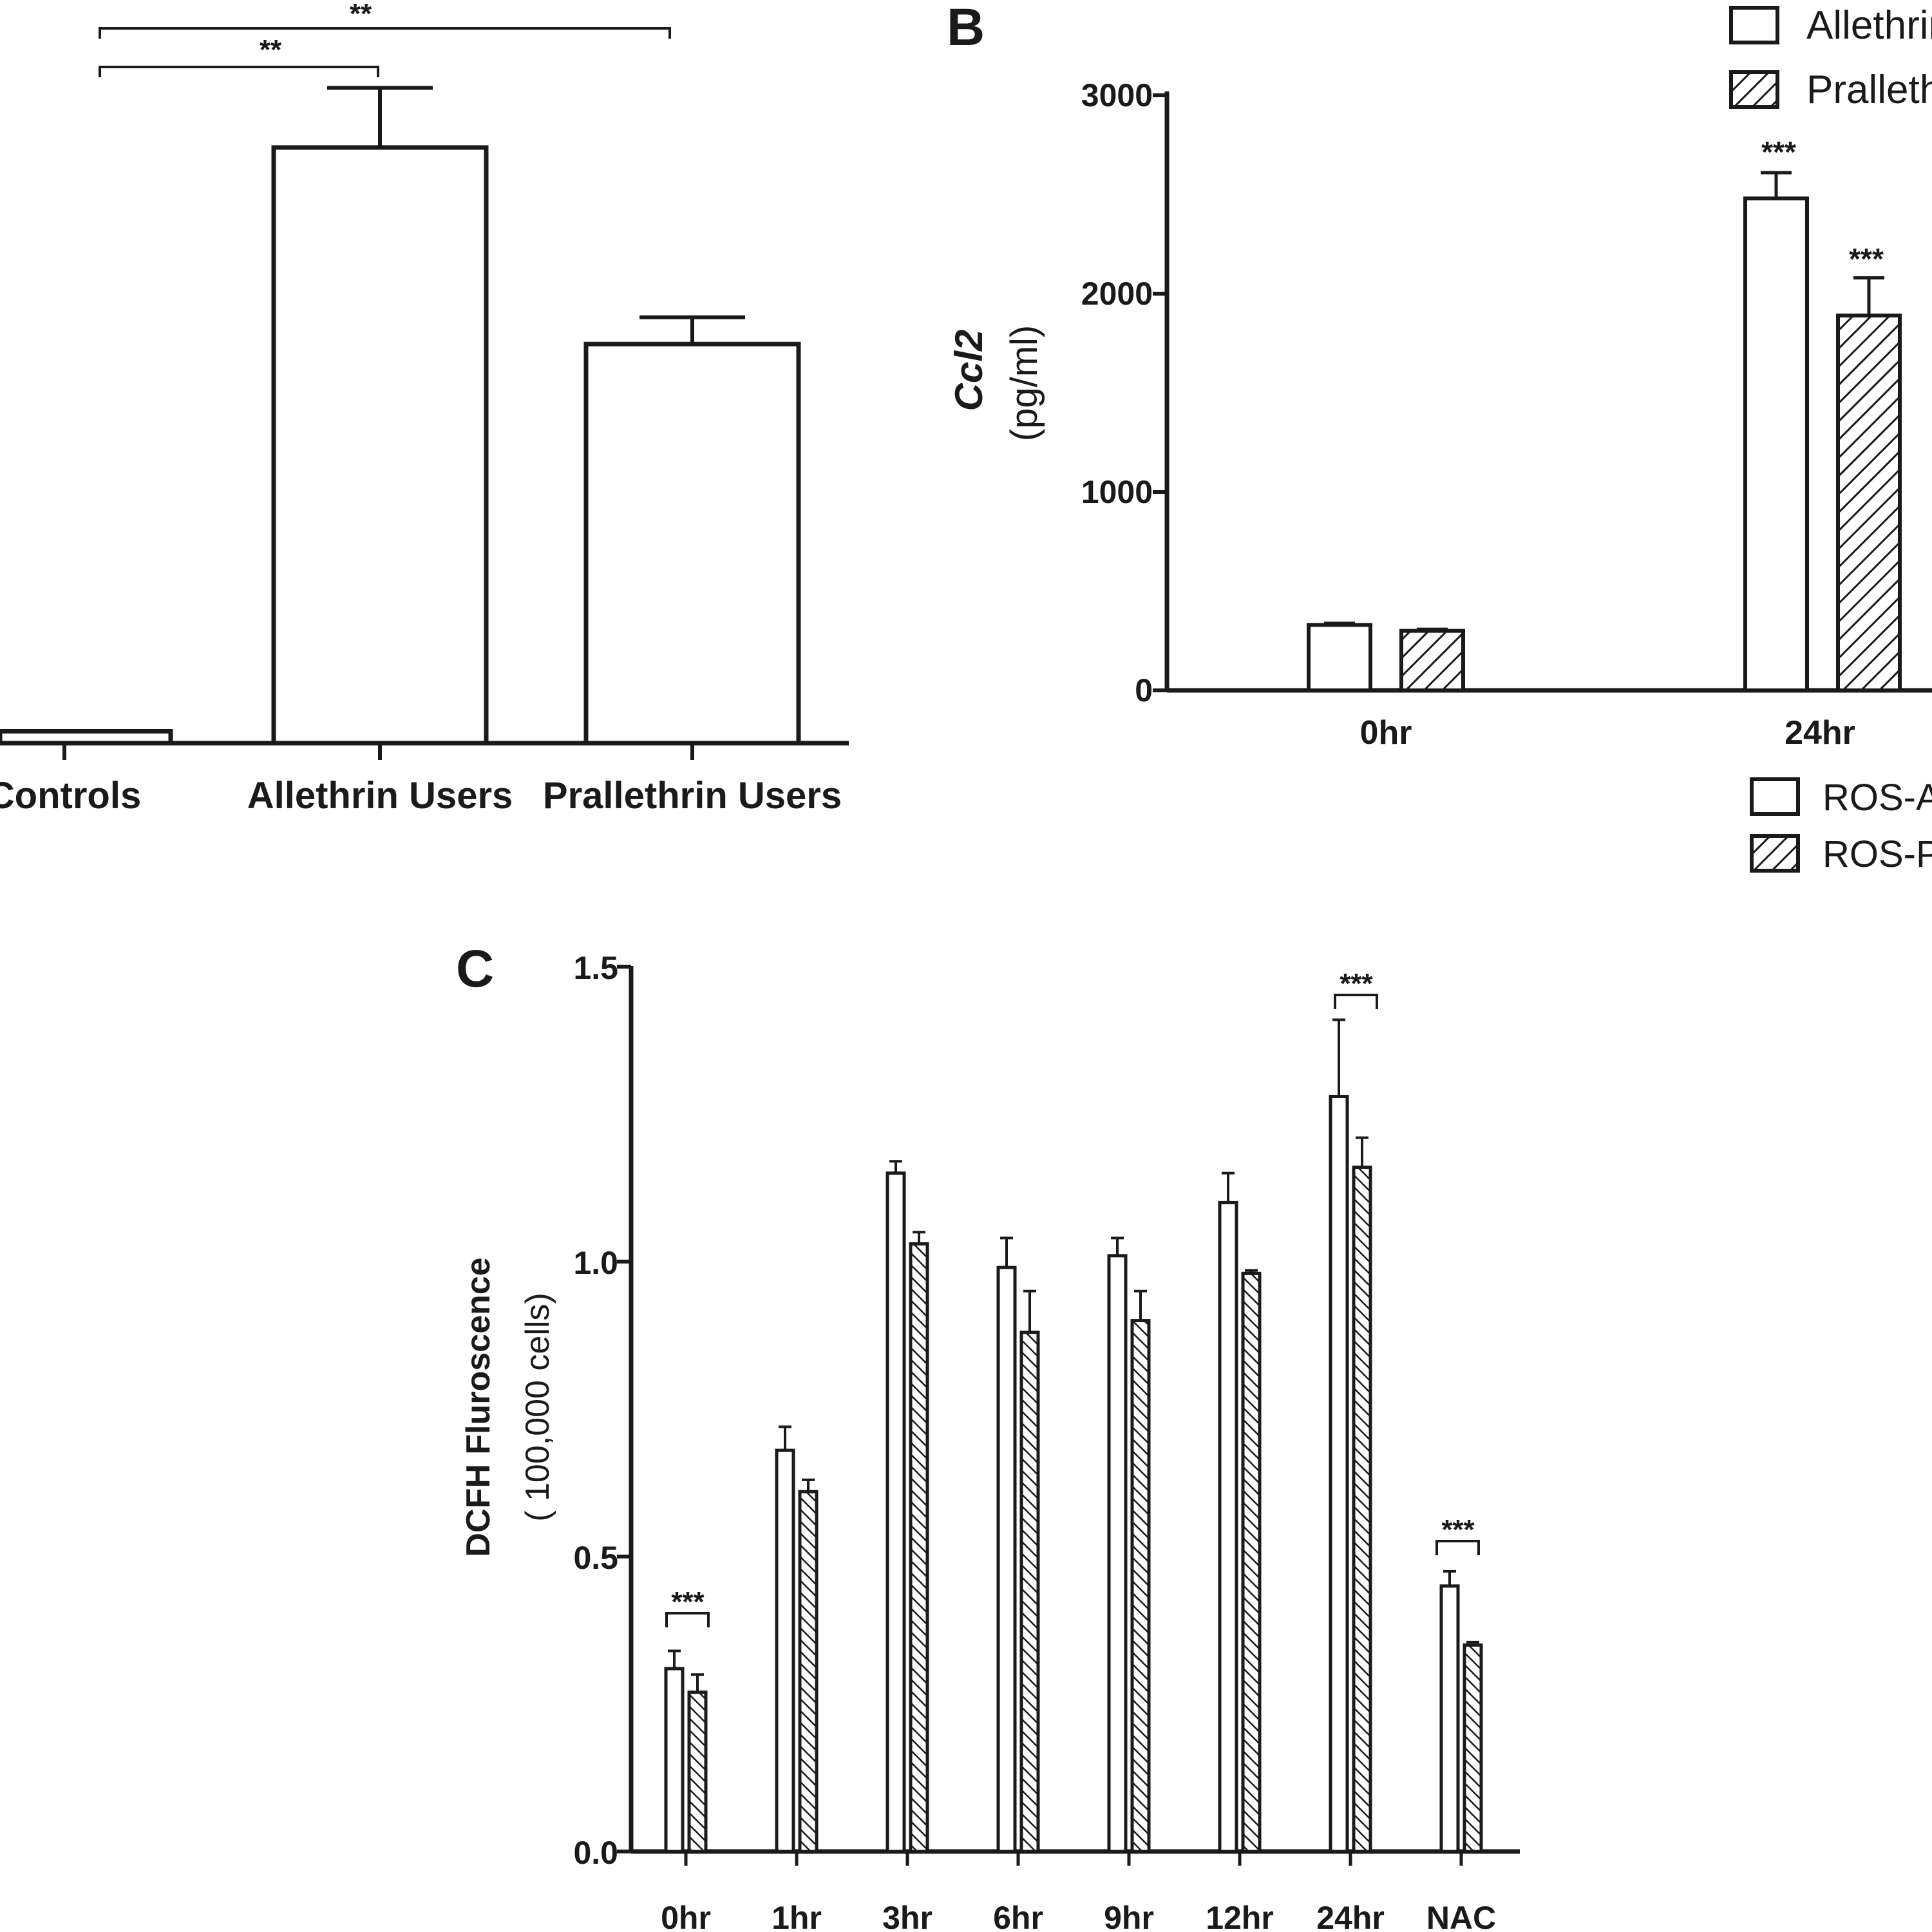 The width and height of the screenshot is (1932, 1932). I want to click on legend-swatch-allethrin, so click(1754, 25).